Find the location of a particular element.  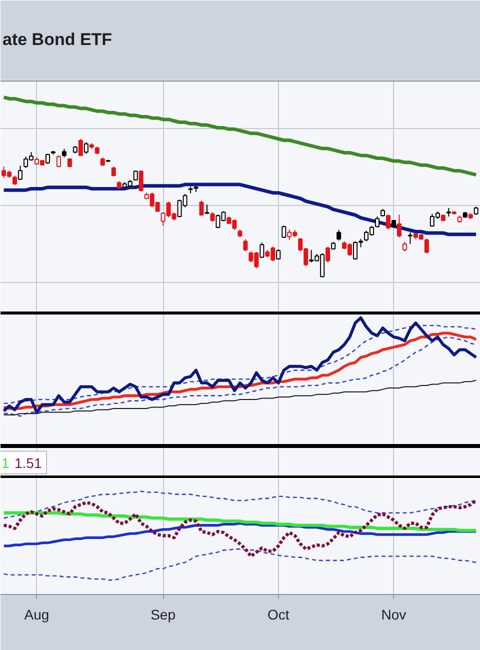

x-tick-label: Nov is located at coordinates (393, 614).